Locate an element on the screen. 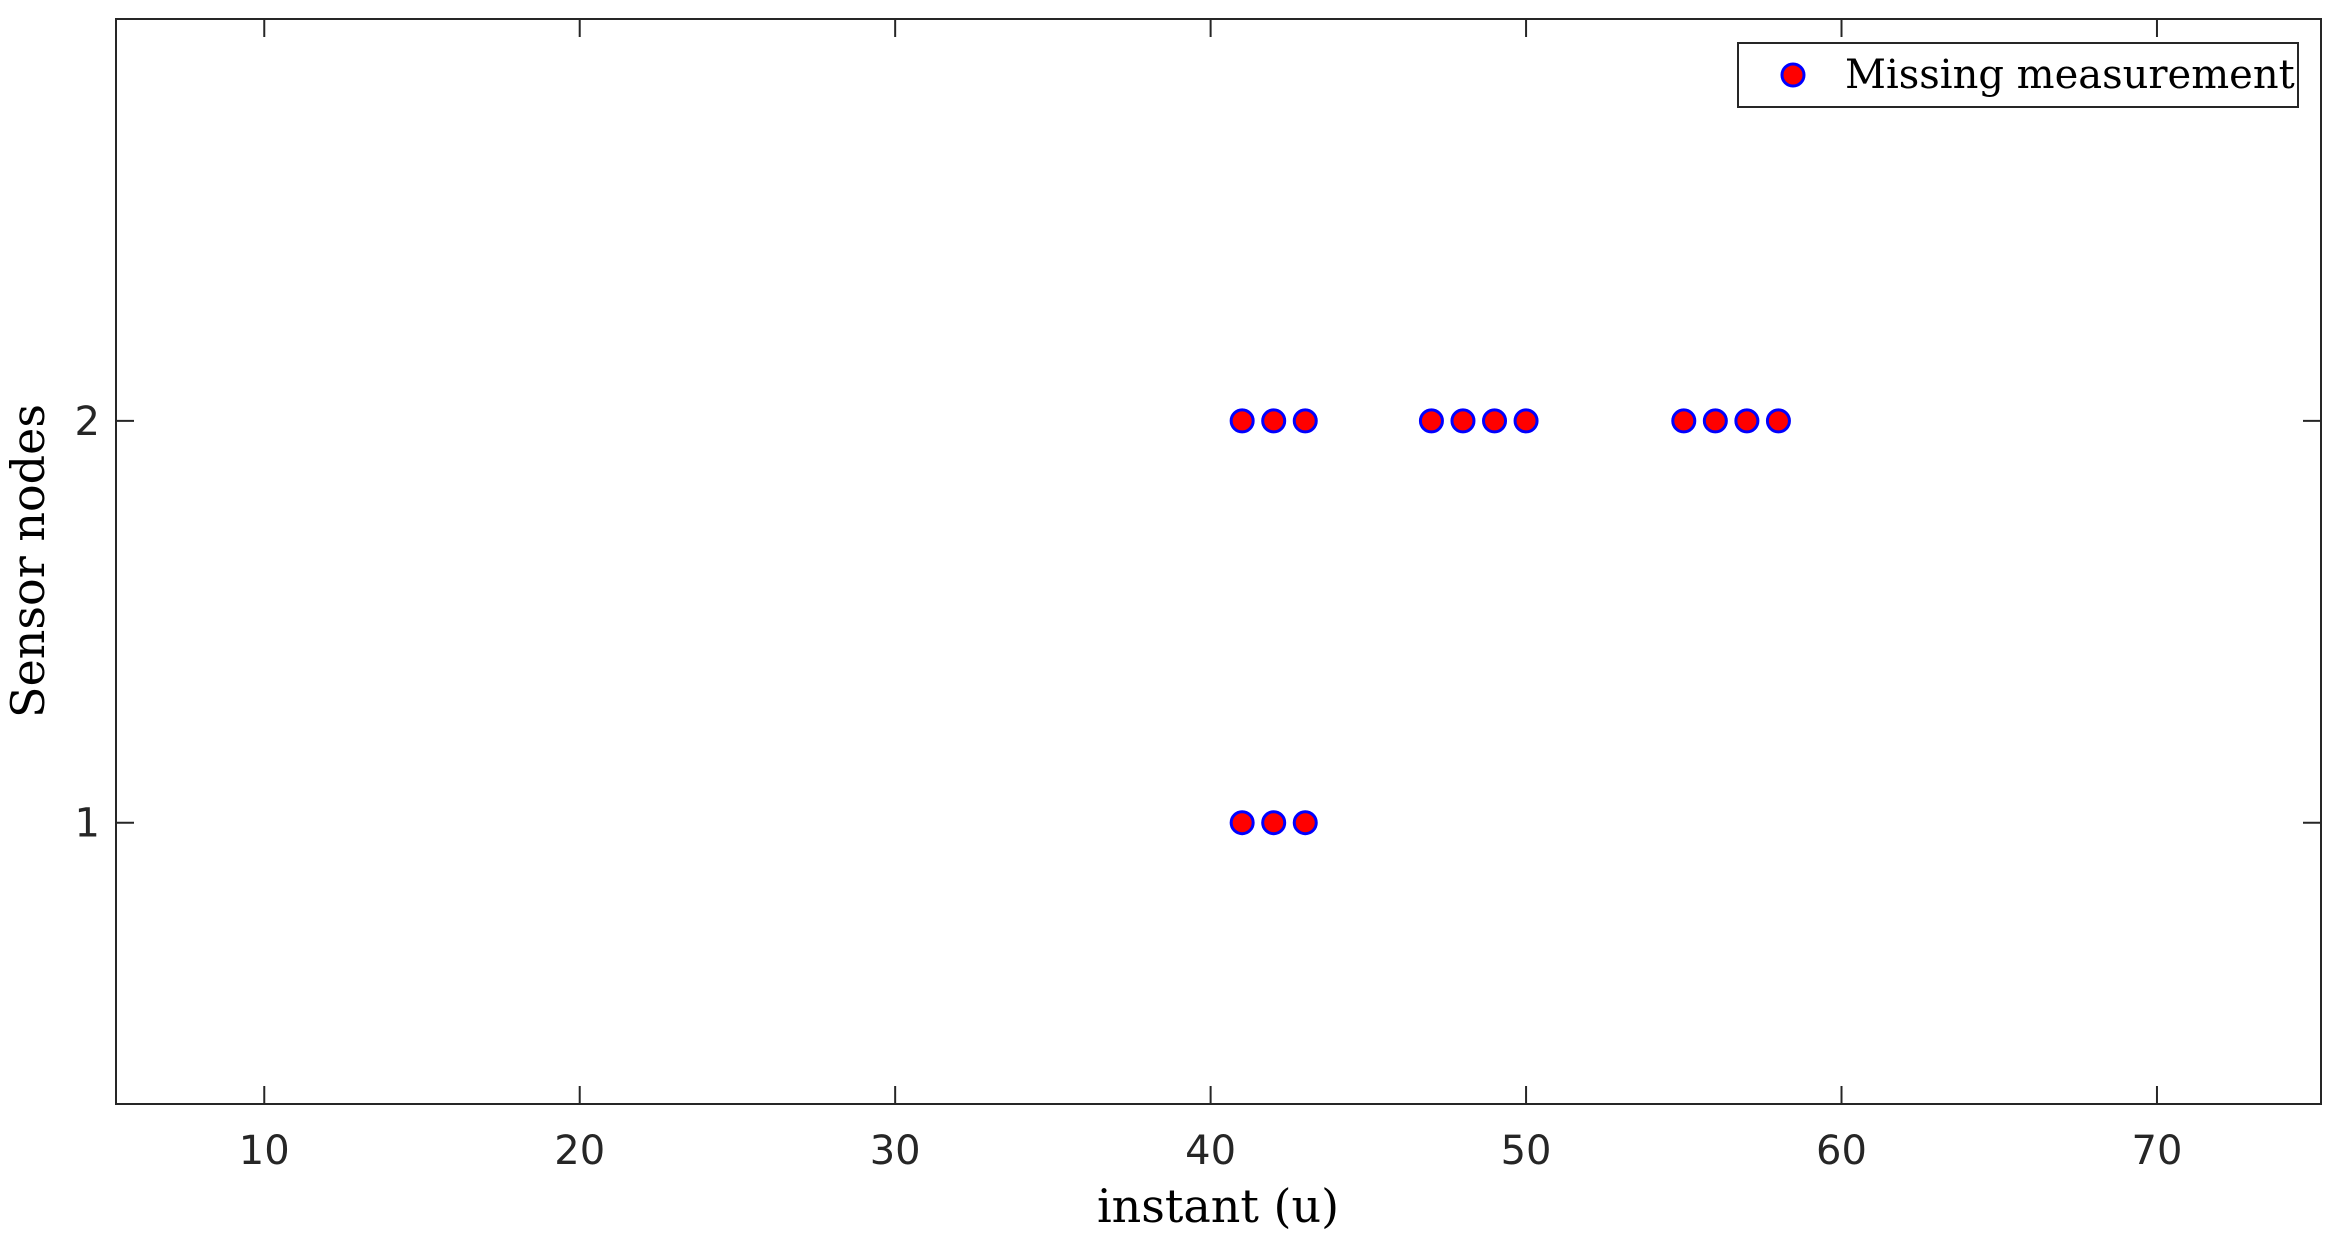 This screenshot has width=2331, height=1253. x-tick-label: 60 is located at coordinates (1841, 1151).